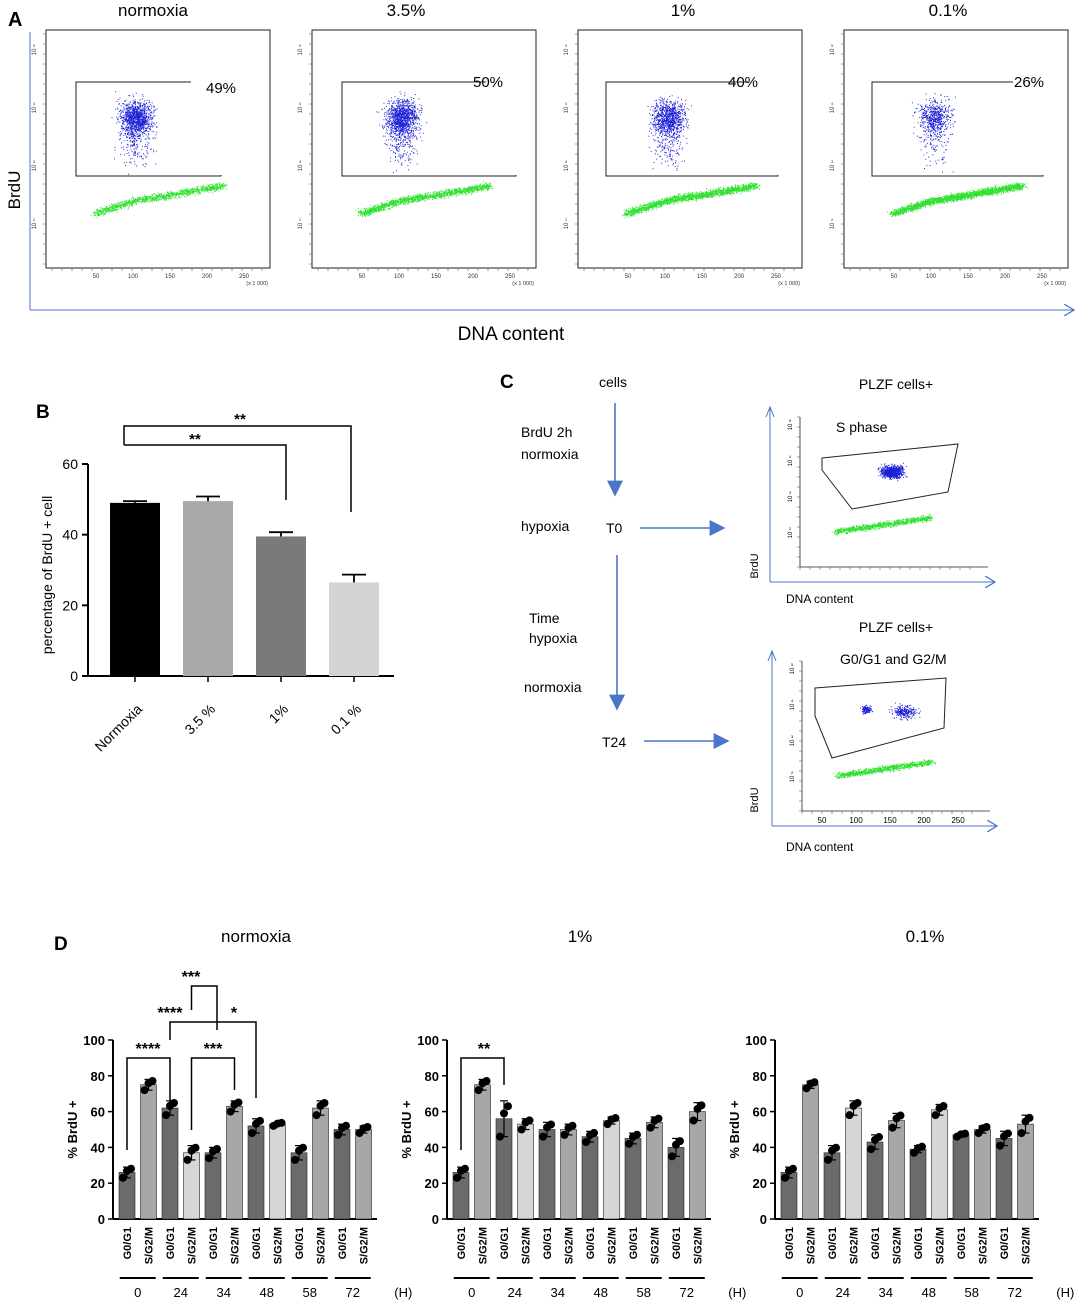 Image resolution: width=1079 pixels, height=1304 pixels. I want to click on y-tick-exp: 4, so click(832, 103).